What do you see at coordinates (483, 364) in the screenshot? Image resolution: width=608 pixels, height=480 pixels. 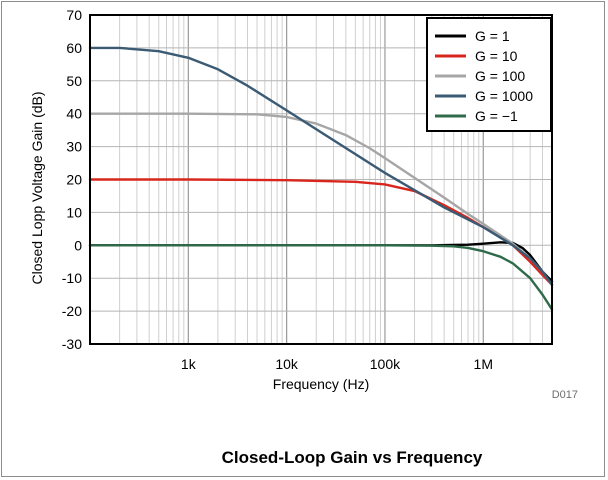 I see `x-tick-label: 1M` at bounding box center [483, 364].